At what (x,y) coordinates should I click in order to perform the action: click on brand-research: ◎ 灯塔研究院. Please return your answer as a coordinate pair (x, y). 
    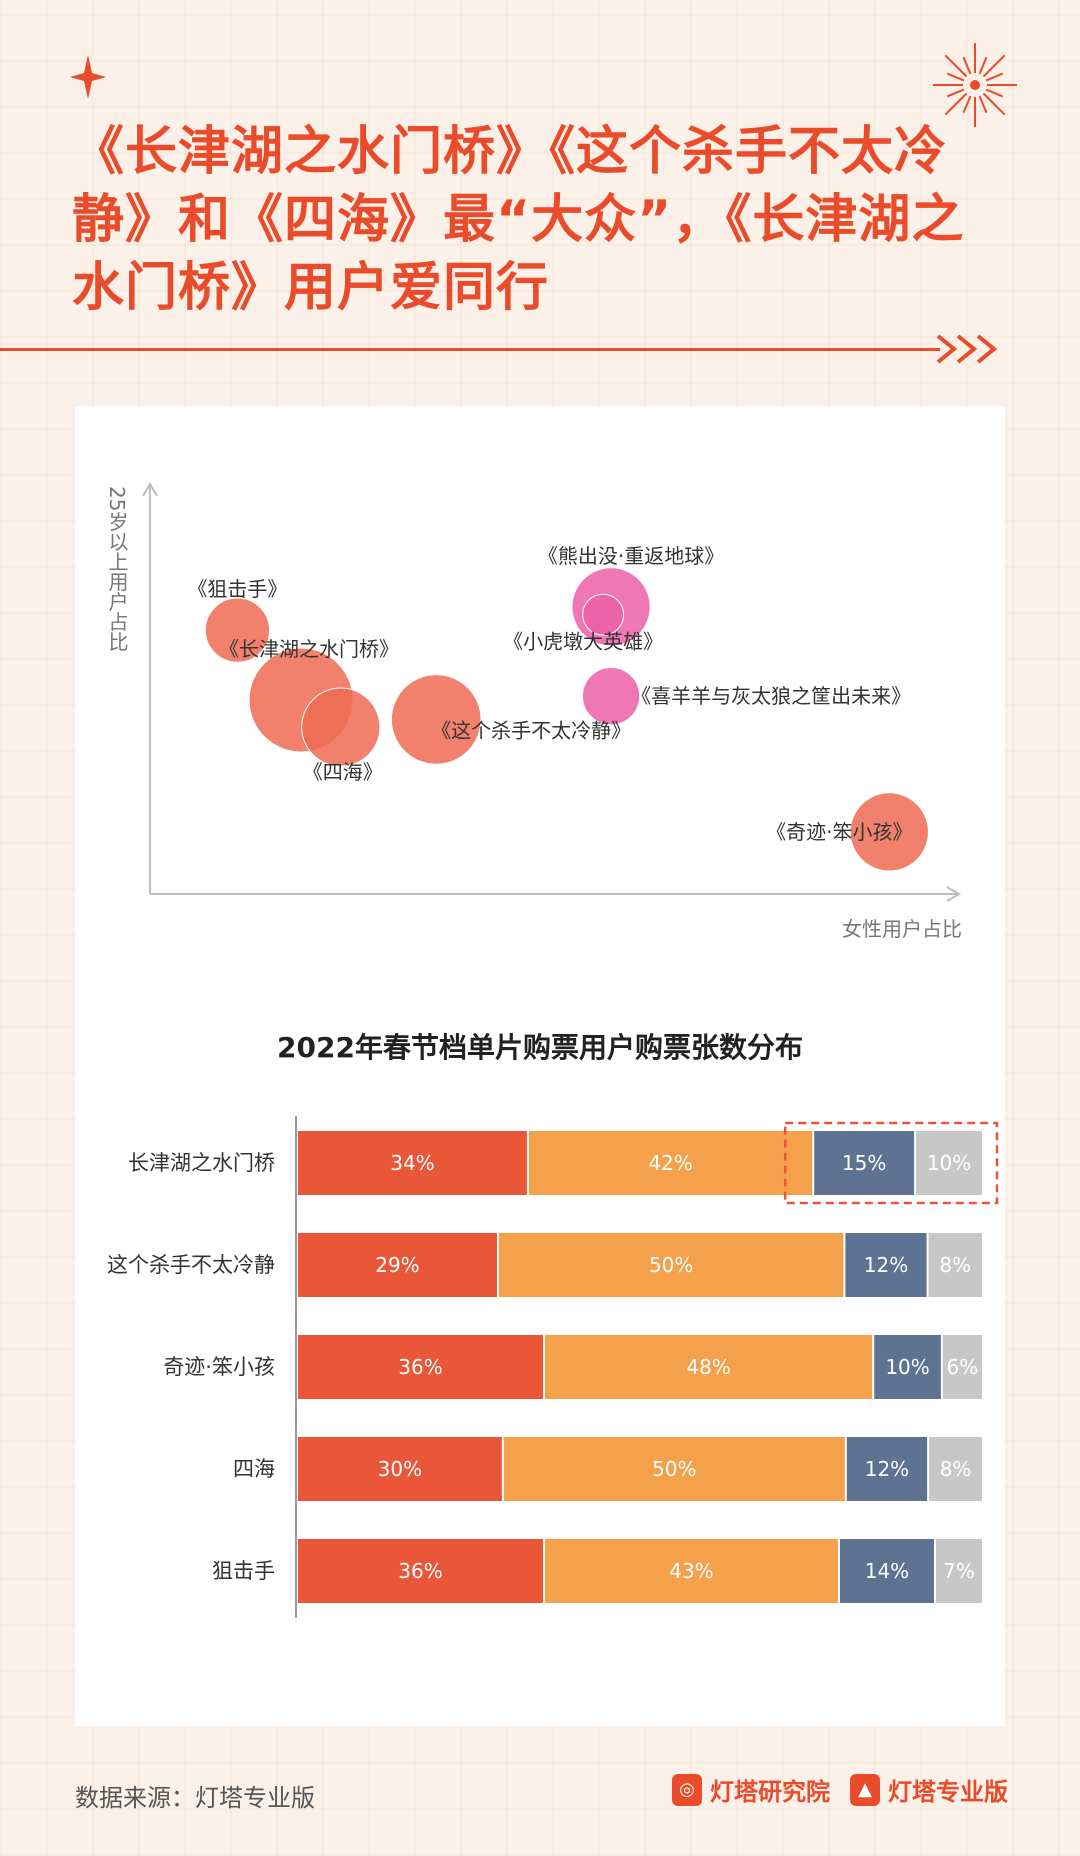
    Looking at the image, I should click on (751, 1789).